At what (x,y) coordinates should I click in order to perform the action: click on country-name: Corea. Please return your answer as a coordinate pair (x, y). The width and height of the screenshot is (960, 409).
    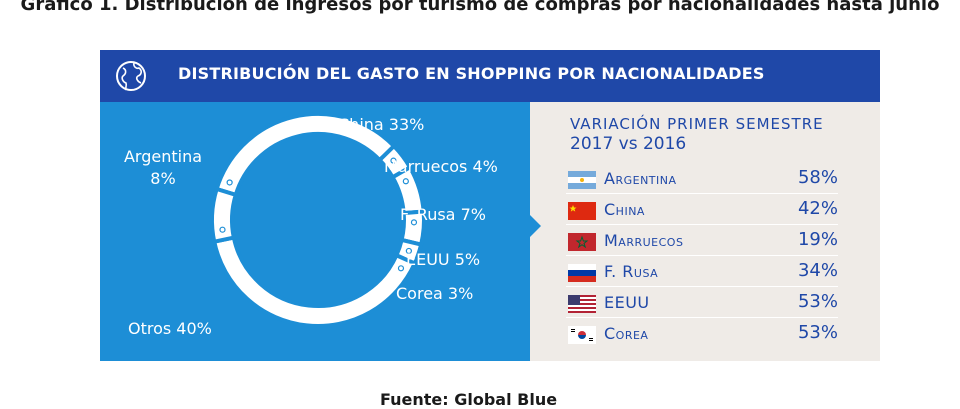
    Looking at the image, I should click on (626, 333).